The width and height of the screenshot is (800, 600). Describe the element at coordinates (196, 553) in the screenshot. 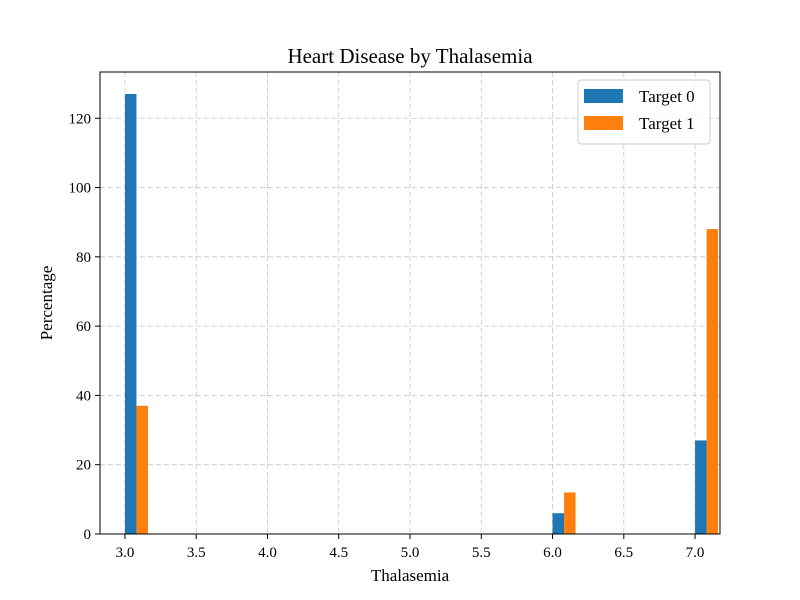

I see `x-tick-label: 3.5` at that location.